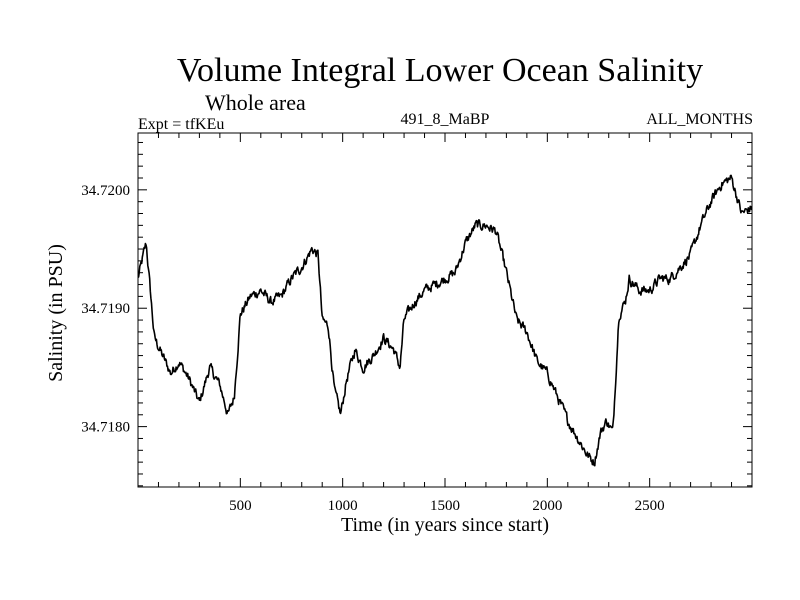 Image resolution: width=800 pixels, height=600 pixels. I want to click on x-tick-label: 2500, so click(650, 506).